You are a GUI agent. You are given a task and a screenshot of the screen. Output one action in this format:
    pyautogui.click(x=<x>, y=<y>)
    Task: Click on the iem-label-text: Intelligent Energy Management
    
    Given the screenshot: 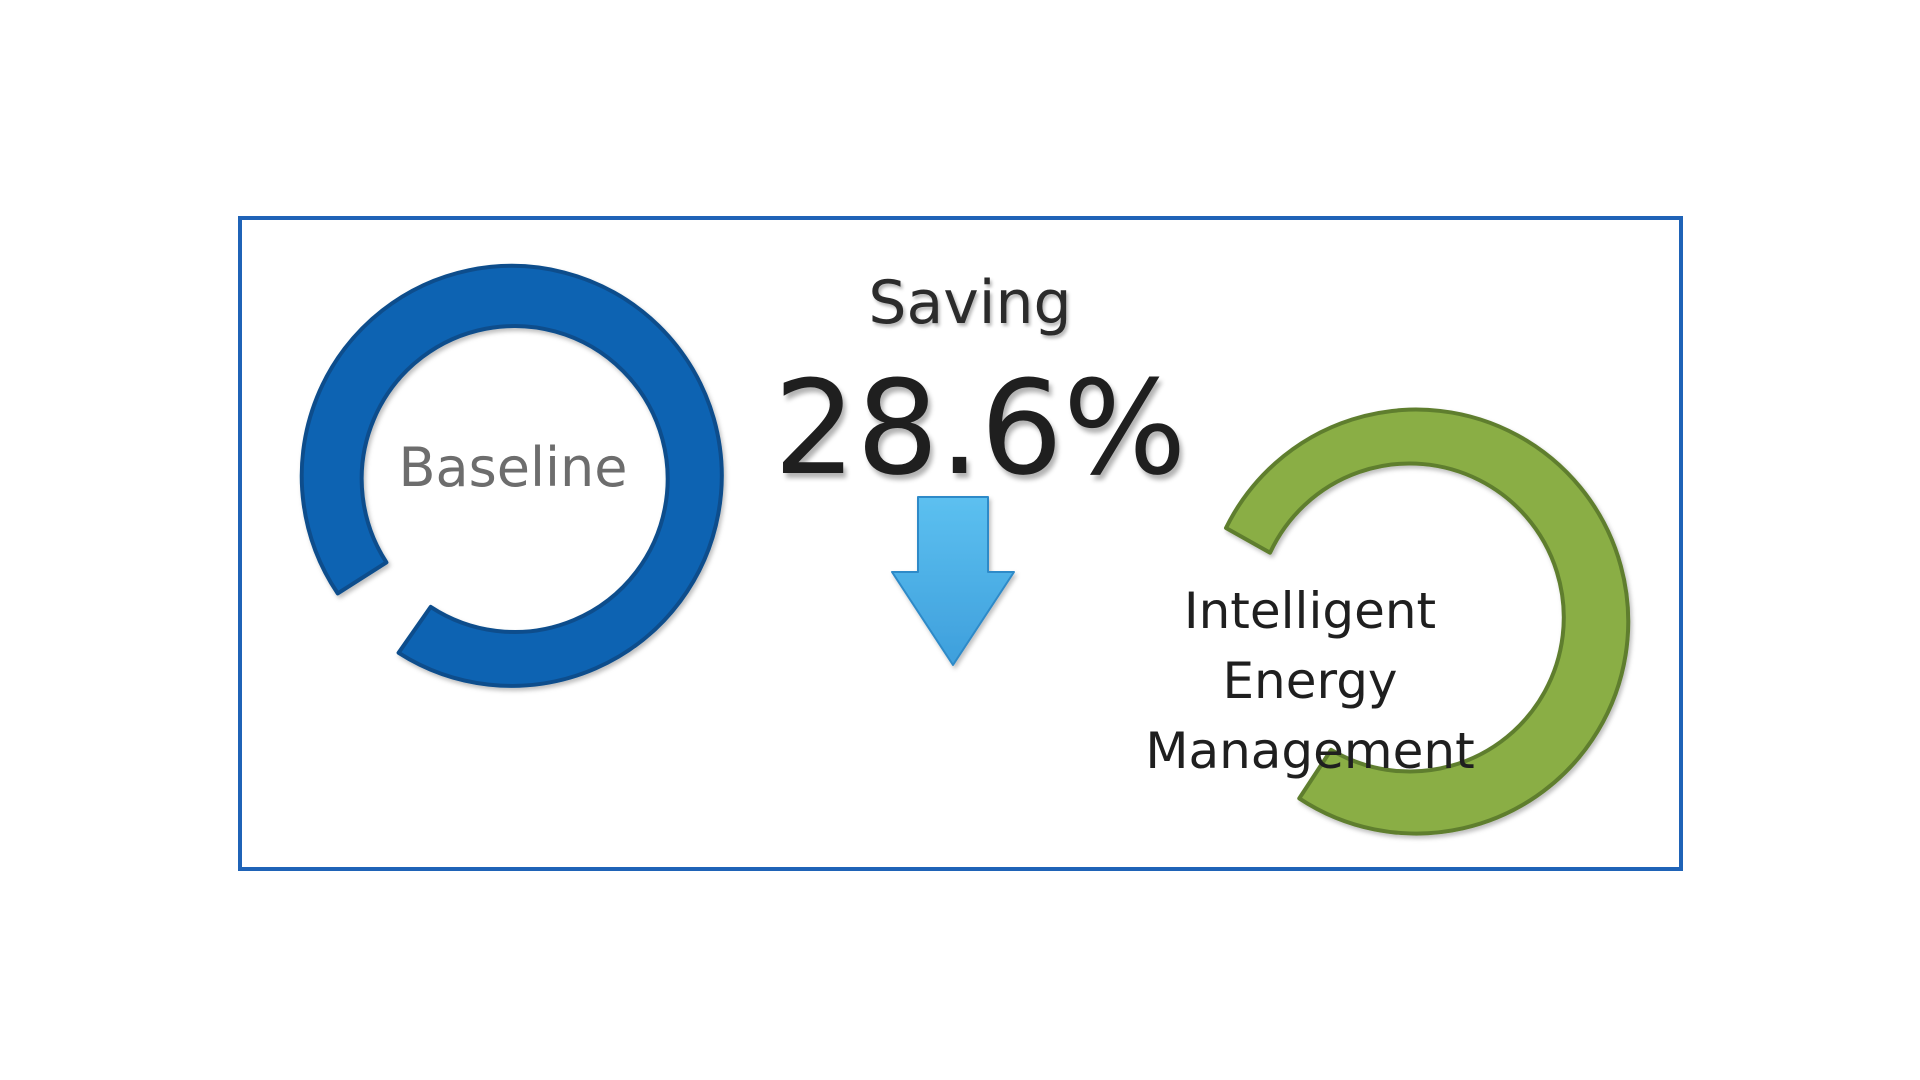 What is the action you would take?
    pyautogui.click(x=1310, y=681)
    